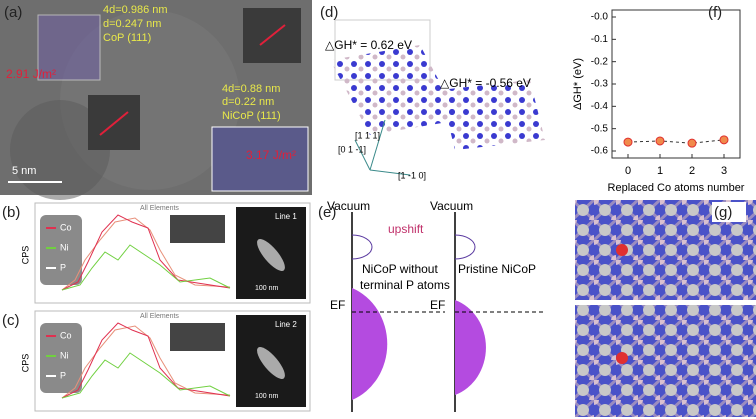 The width and height of the screenshot is (756, 419). Describe the element at coordinates (251, 89) in the screenshot. I see `annotation: 4d=0.88 nm` at that location.